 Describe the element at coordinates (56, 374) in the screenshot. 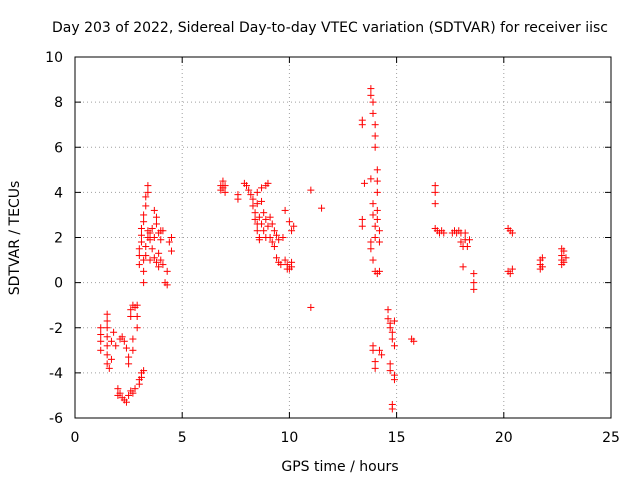

I see `y-tick-label: -4` at that location.